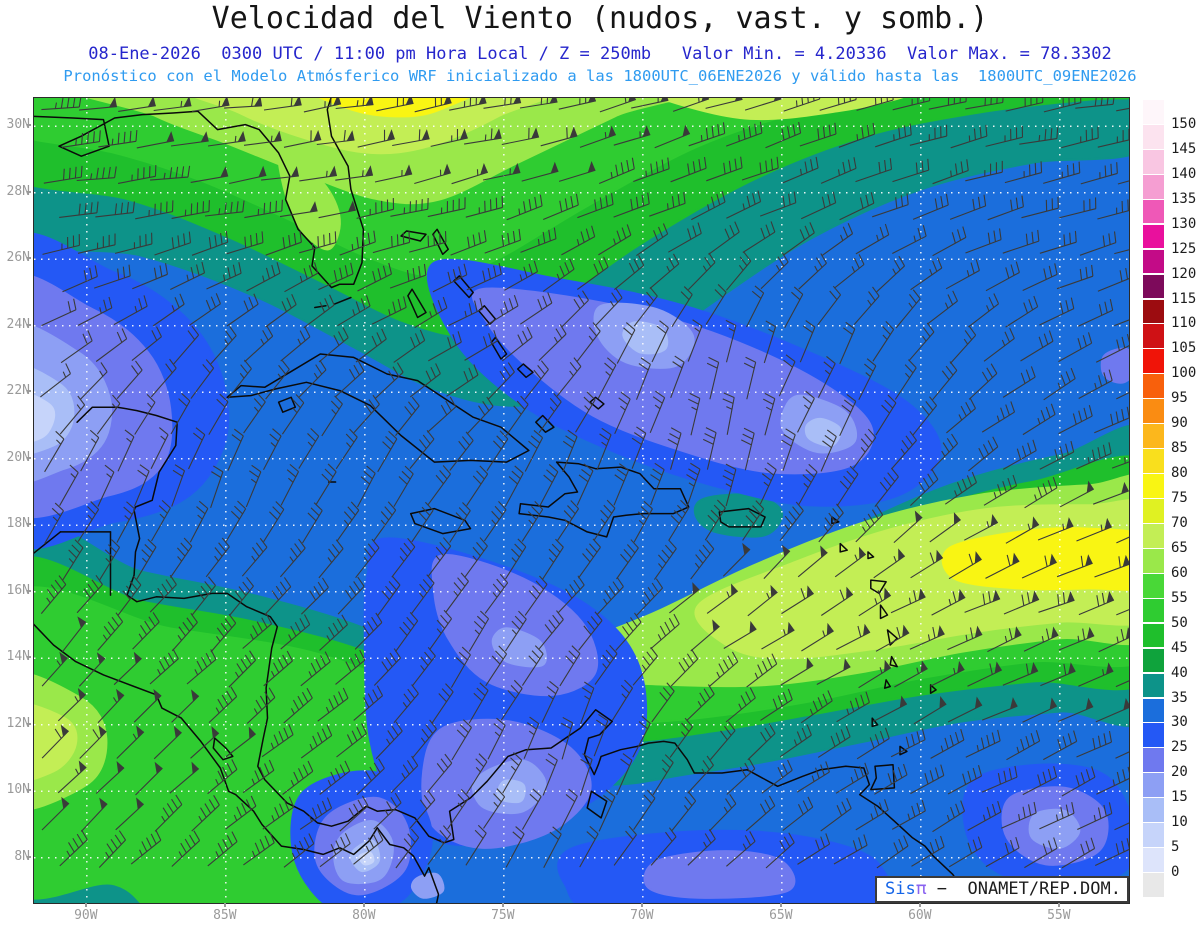  Describe the element at coordinates (378, 408) in the screenshot. I see `coastline-cuba` at that location.